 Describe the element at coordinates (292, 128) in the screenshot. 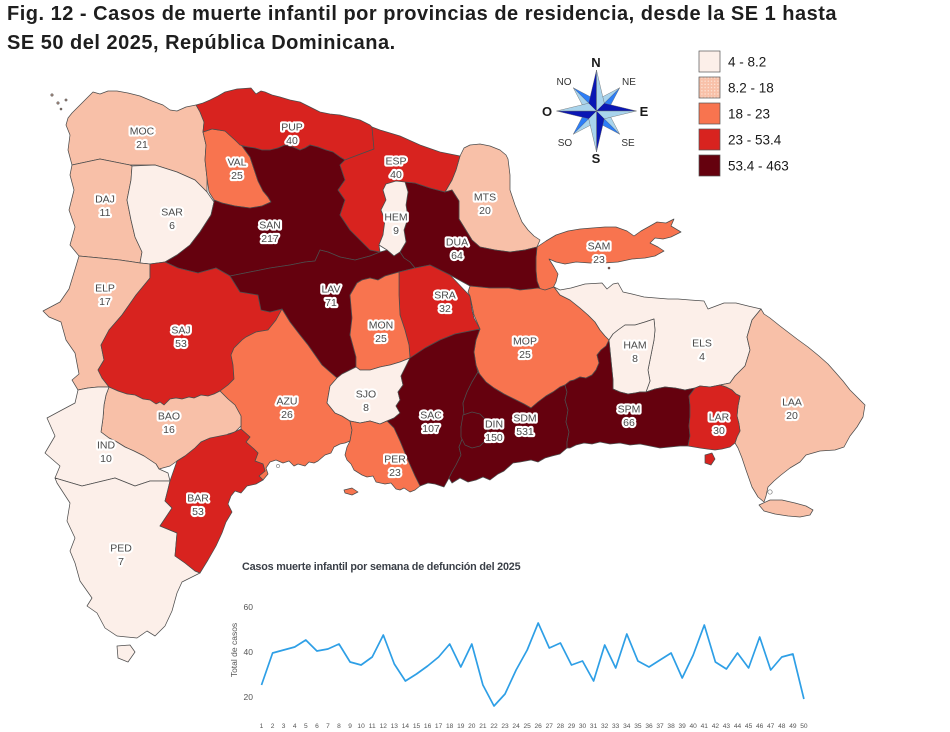

I see `svg-text: PUP` at that location.